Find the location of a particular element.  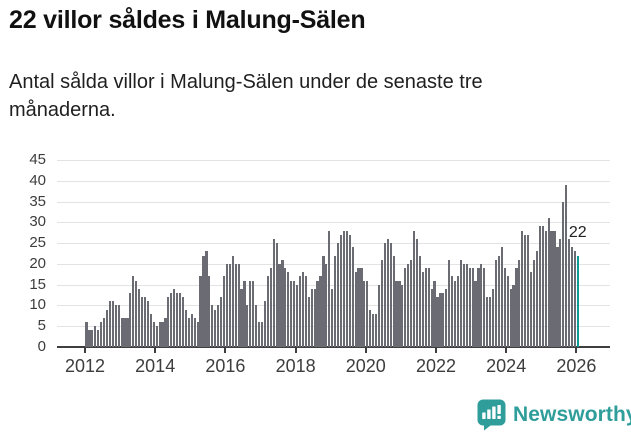

y-tick-label: 15 is located at coordinates (37, 284).